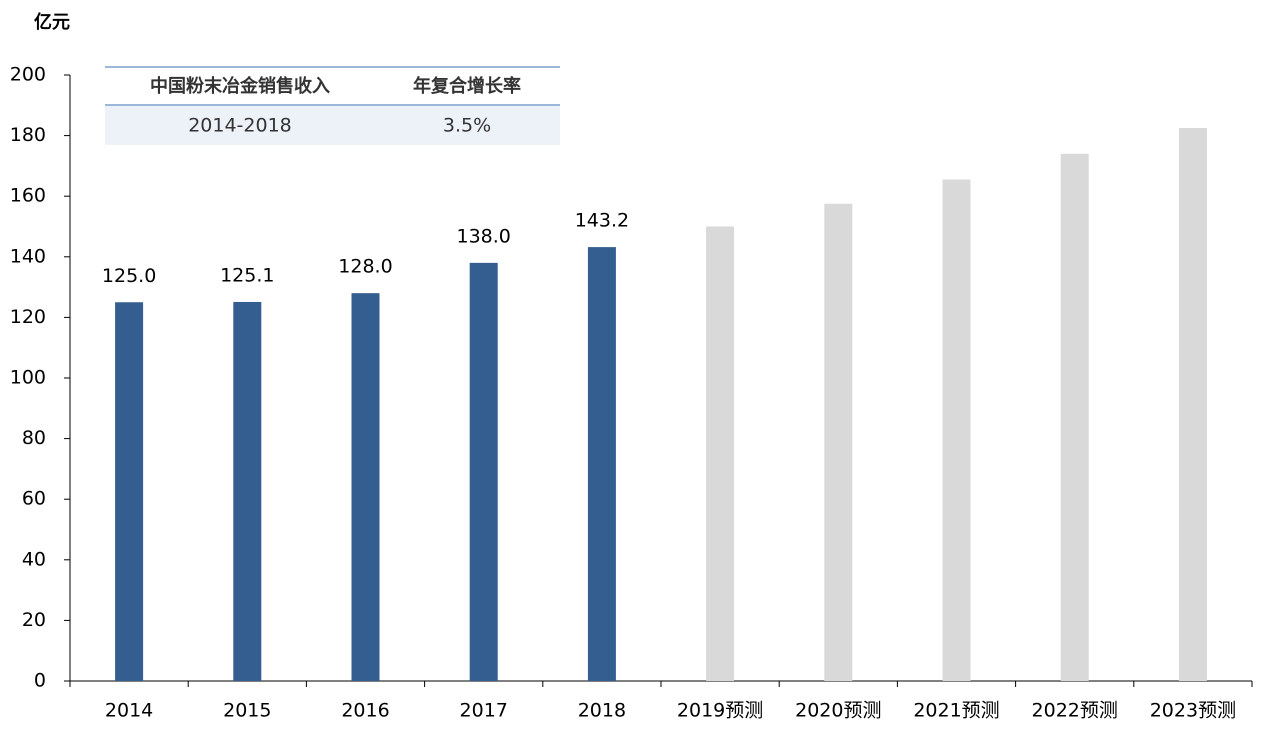 This screenshot has height=745, width=1275. I want to click on x-tick-label: 2020预测, so click(838, 711).